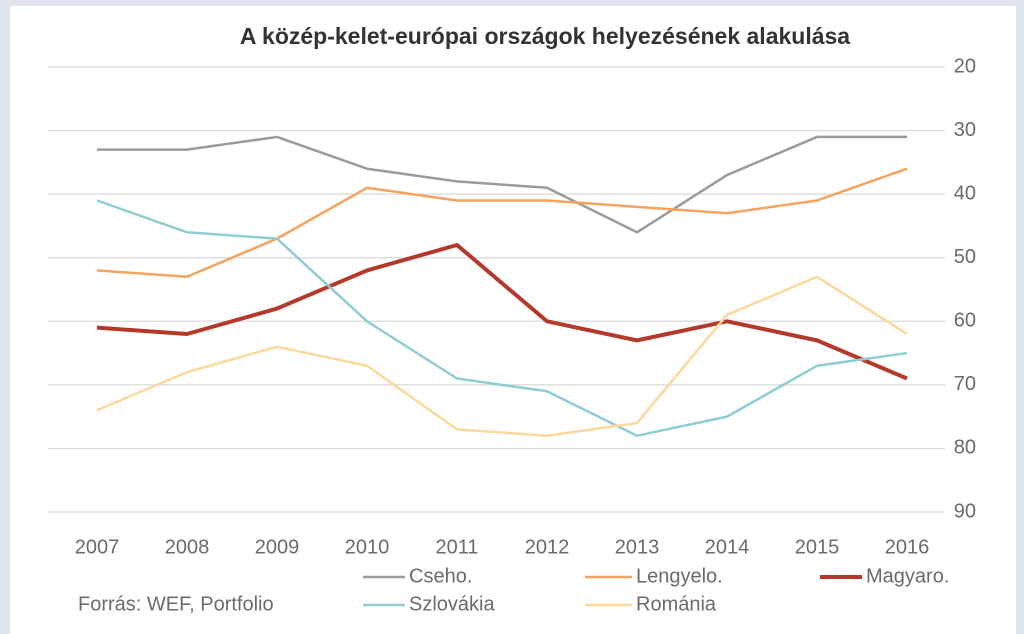 The image size is (1024, 634). I want to click on legend-label: Románia, so click(676, 604).